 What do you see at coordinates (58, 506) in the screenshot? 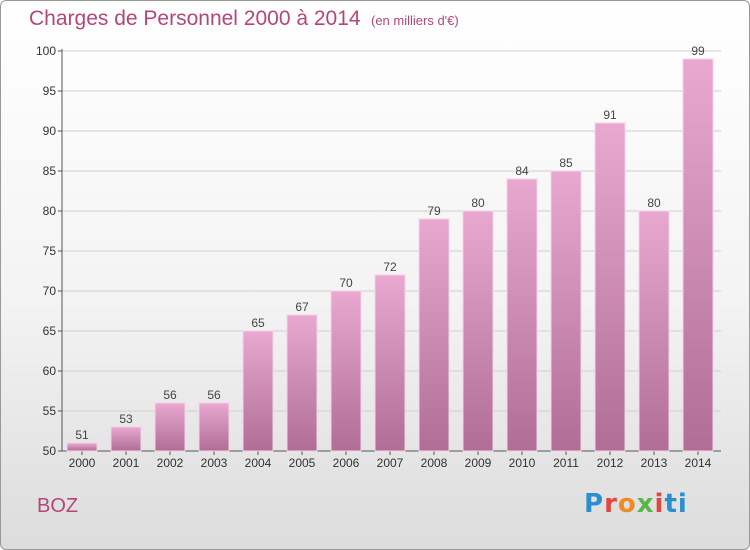
I see `place-name: BOZ` at bounding box center [58, 506].